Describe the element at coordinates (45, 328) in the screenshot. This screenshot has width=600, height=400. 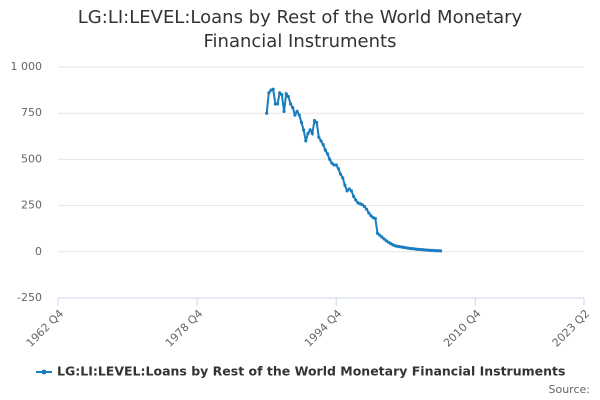
I see `x-tick-label: 1962 Q4` at that location.